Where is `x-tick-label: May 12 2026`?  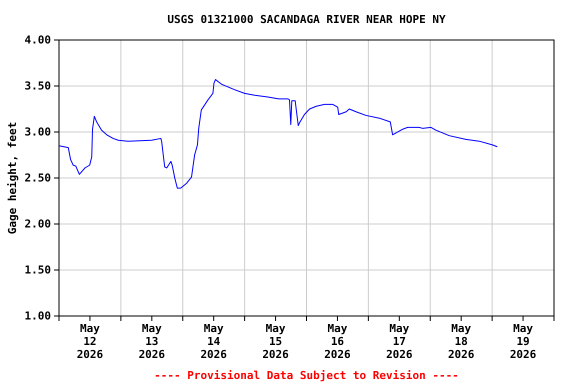 x-tick-label: May 12 2026 is located at coordinates (90, 341).